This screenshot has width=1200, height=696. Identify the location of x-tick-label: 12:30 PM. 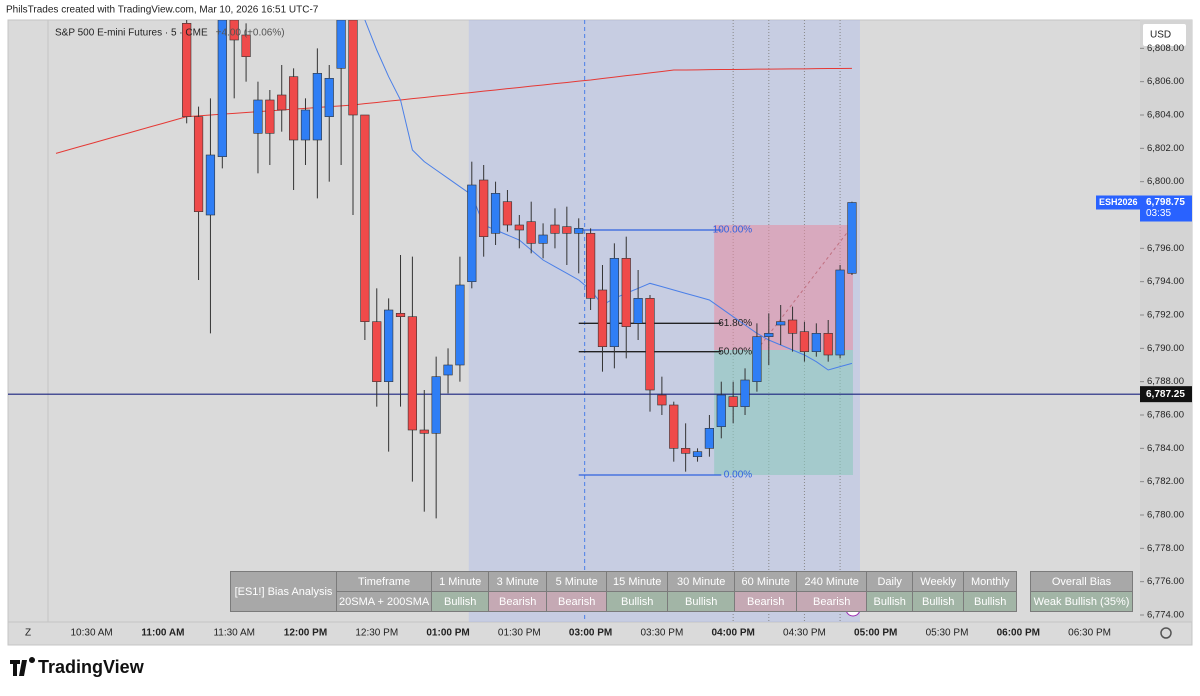
(376, 633).